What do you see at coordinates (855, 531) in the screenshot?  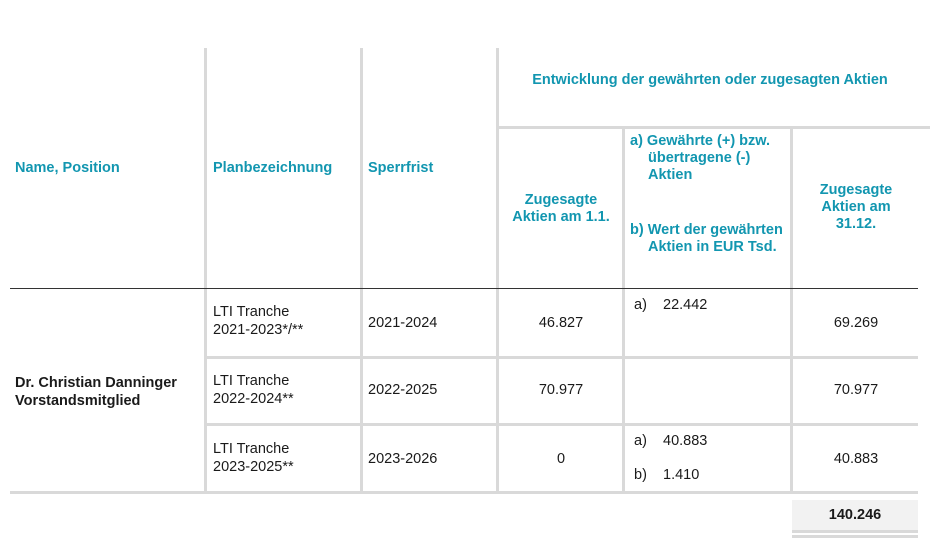 I see `total-underline` at bounding box center [855, 531].